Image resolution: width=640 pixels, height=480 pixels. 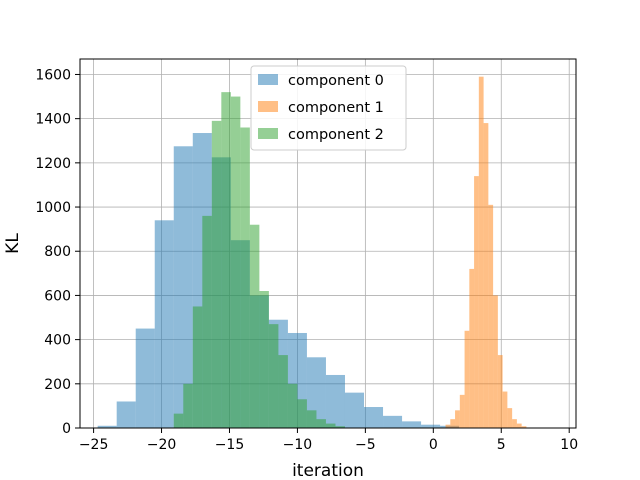 What do you see at coordinates (501, 445) in the screenshot?
I see `x-tick-label: 5` at bounding box center [501, 445].